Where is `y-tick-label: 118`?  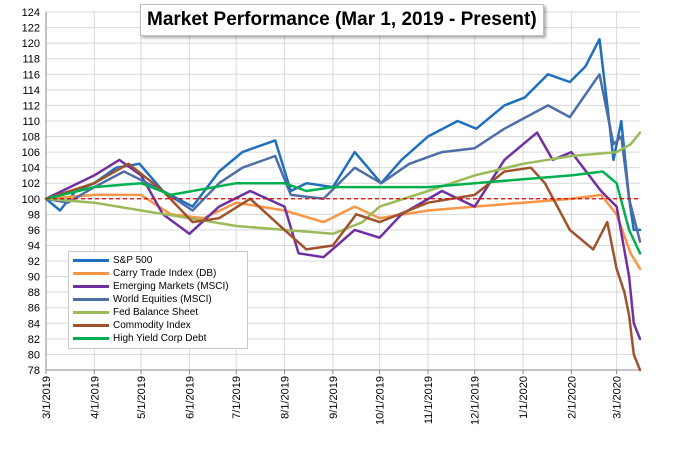
y-tick-label: 118 is located at coordinates (31, 60).